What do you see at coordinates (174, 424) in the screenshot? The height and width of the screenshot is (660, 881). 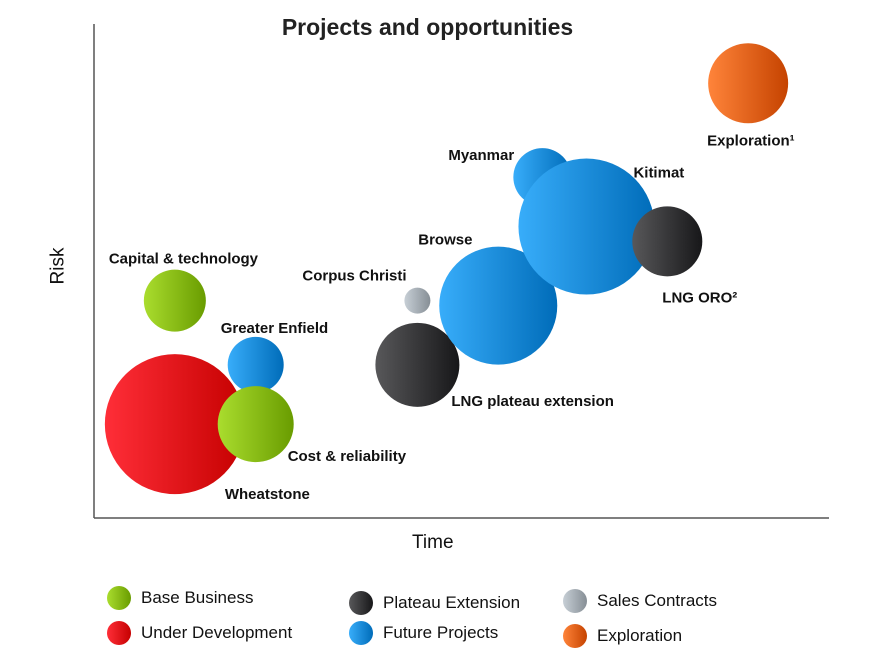 I see `bubble-wheatstone` at bounding box center [174, 424].